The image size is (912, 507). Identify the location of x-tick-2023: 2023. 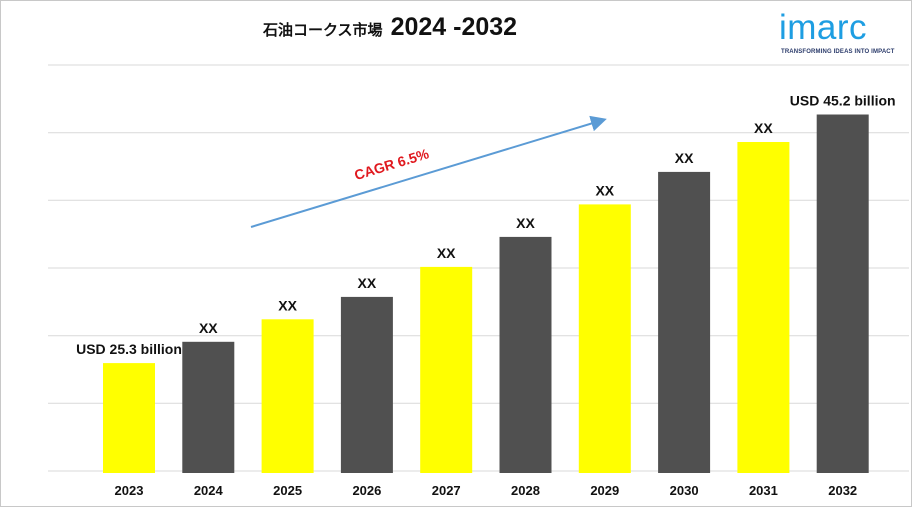
(129, 490).